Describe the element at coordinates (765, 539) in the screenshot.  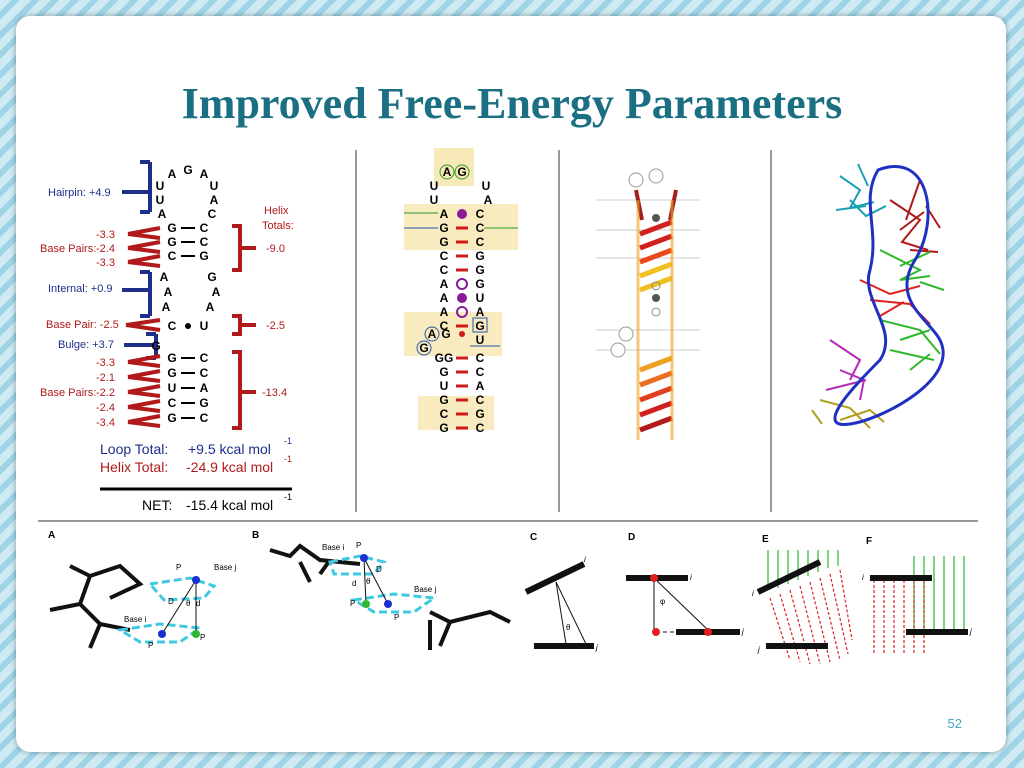
I see `svg-text: E` at that location.